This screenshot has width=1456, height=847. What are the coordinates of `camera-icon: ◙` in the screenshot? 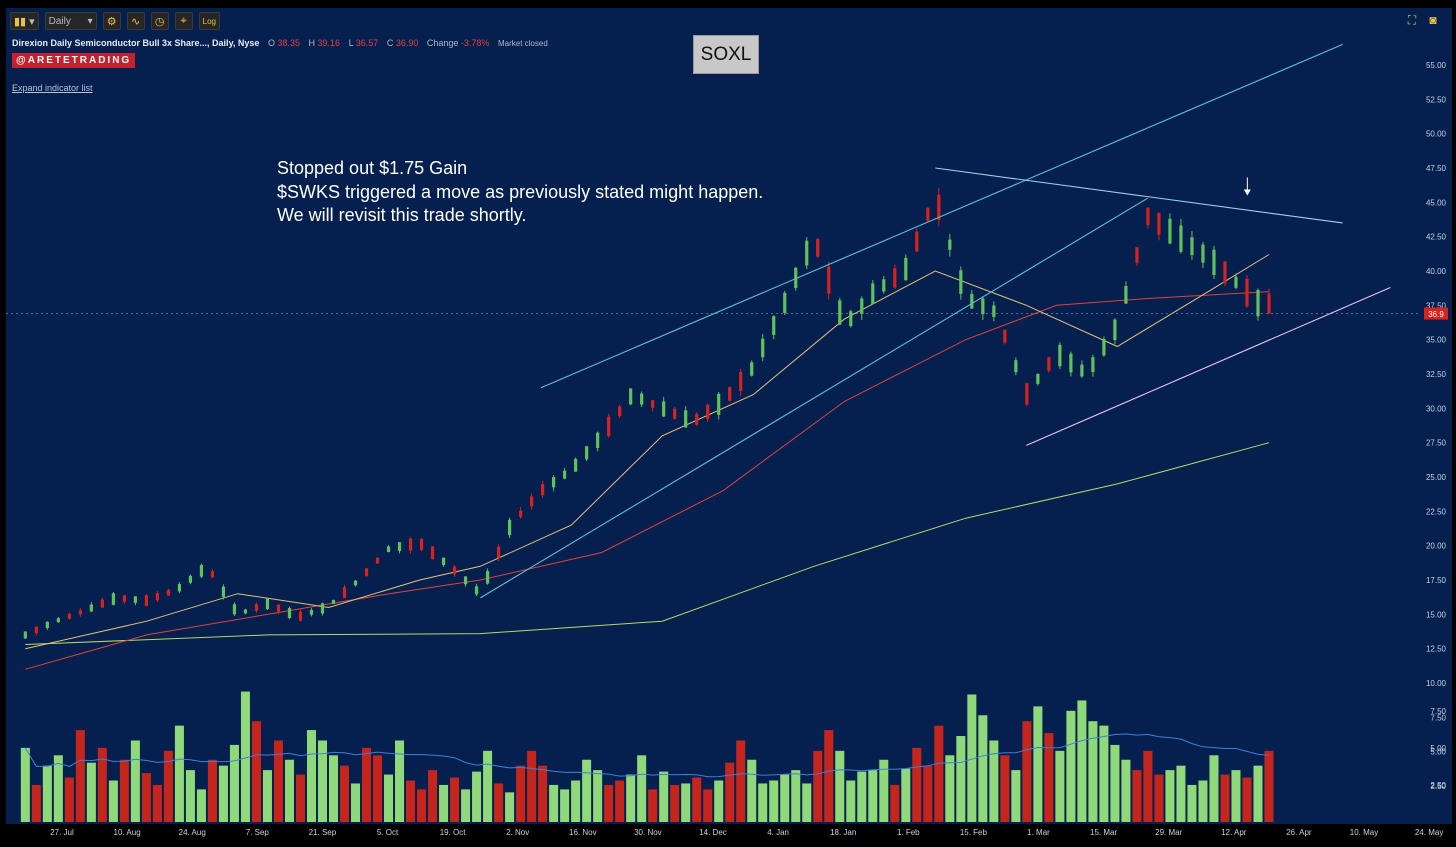 It's located at (1433, 20).